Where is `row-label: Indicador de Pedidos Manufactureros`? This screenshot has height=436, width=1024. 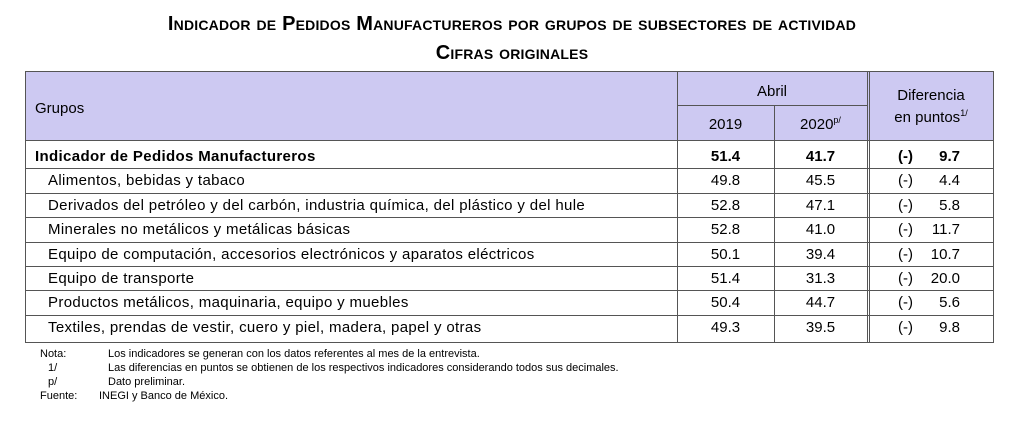 row-label: Indicador de Pedidos Manufactureros is located at coordinates (175, 156).